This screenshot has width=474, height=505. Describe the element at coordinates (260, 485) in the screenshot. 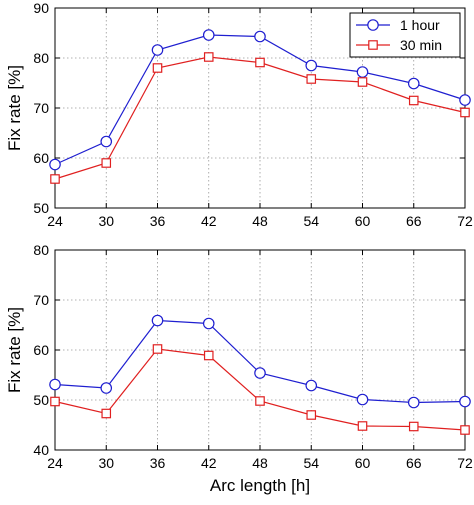

I see `x-axis-label: Arc length [h]` at that location.